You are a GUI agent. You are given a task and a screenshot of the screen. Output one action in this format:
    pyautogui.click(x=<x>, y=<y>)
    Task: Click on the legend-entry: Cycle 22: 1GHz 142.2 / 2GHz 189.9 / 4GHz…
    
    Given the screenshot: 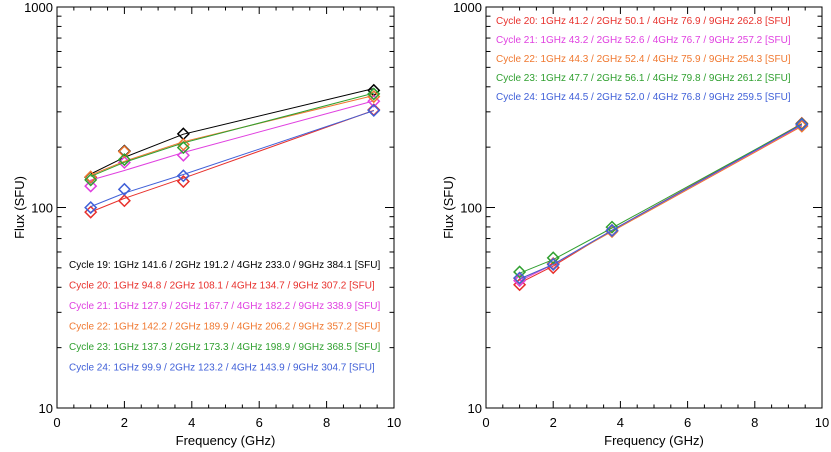 What is the action you would take?
    pyautogui.click(x=224, y=327)
    